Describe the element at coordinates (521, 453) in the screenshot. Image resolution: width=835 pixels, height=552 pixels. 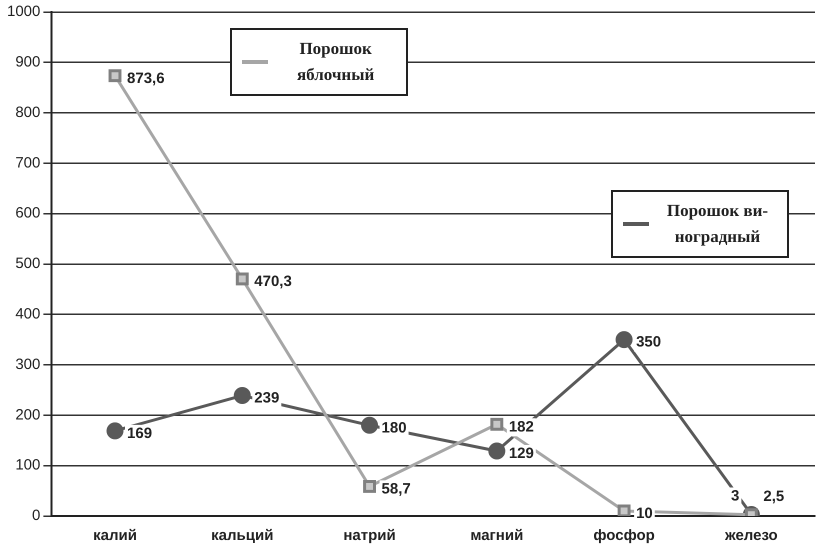
I see `data-label: 129` at that location.